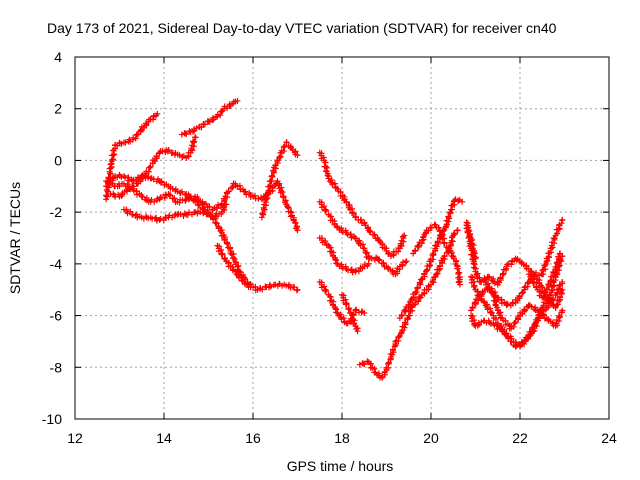 The image size is (640, 480). I want to click on x-tick-label: 12, so click(75, 438).